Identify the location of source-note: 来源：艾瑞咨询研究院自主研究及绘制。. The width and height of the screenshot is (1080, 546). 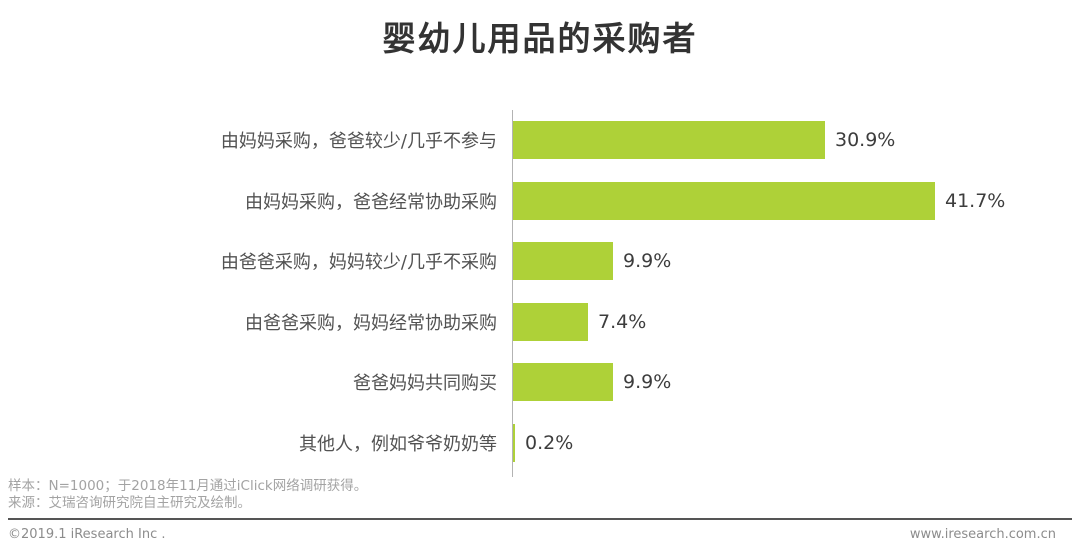
(129, 503).